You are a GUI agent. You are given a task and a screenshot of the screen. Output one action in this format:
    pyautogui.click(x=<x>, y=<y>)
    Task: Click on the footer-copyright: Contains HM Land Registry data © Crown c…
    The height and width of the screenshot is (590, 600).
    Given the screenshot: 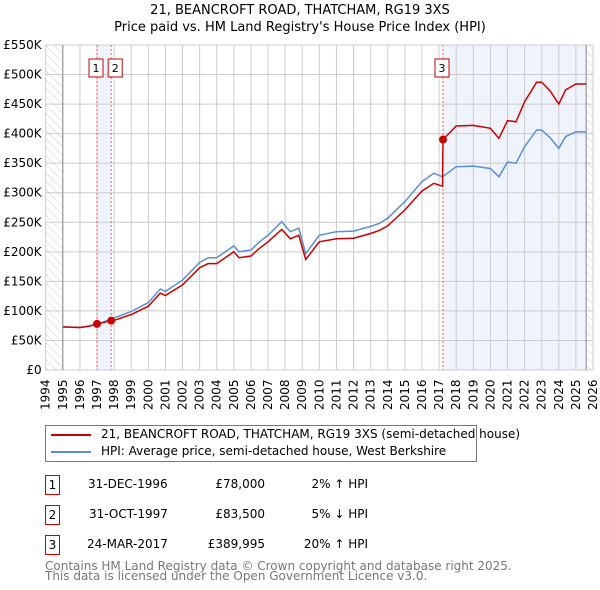 What is the action you would take?
    pyautogui.click(x=278, y=566)
    